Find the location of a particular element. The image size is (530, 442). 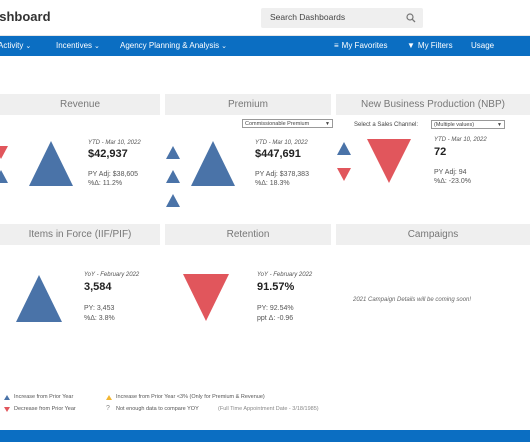

nav-my-filters: ▼ My Filters is located at coordinates (430, 45).